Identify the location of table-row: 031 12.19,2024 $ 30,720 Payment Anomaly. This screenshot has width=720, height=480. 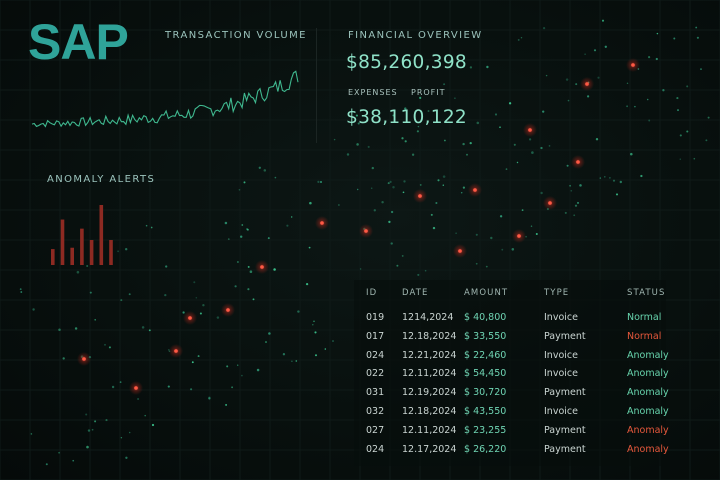
(511, 396).